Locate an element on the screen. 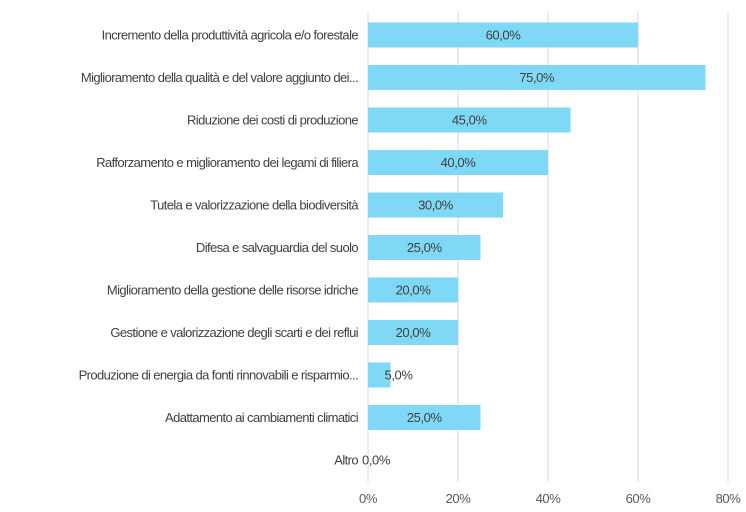 The width and height of the screenshot is (746, 512). category-label: Difesa e salvaguardia del suolo is located at coordinates (277, 247).